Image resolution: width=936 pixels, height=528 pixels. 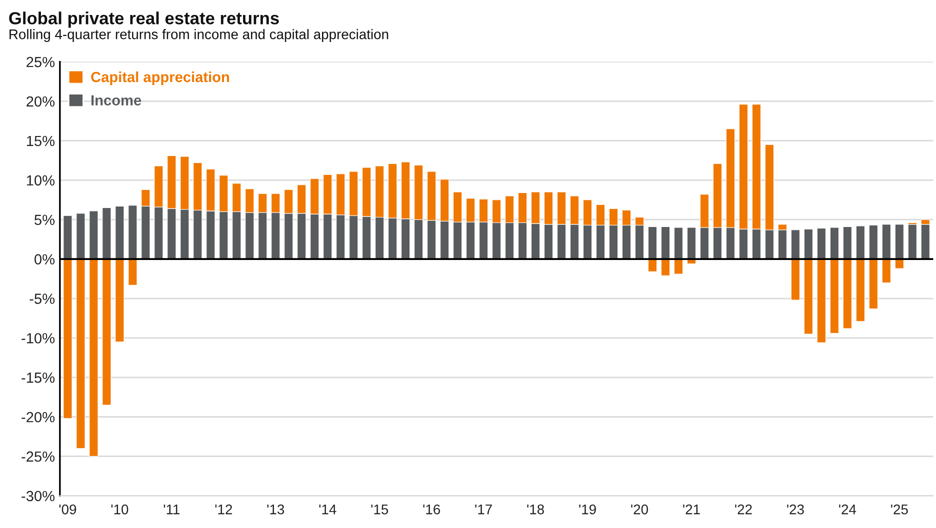 I want to click on x-tick-label: '25, so click(x=899, y=509).